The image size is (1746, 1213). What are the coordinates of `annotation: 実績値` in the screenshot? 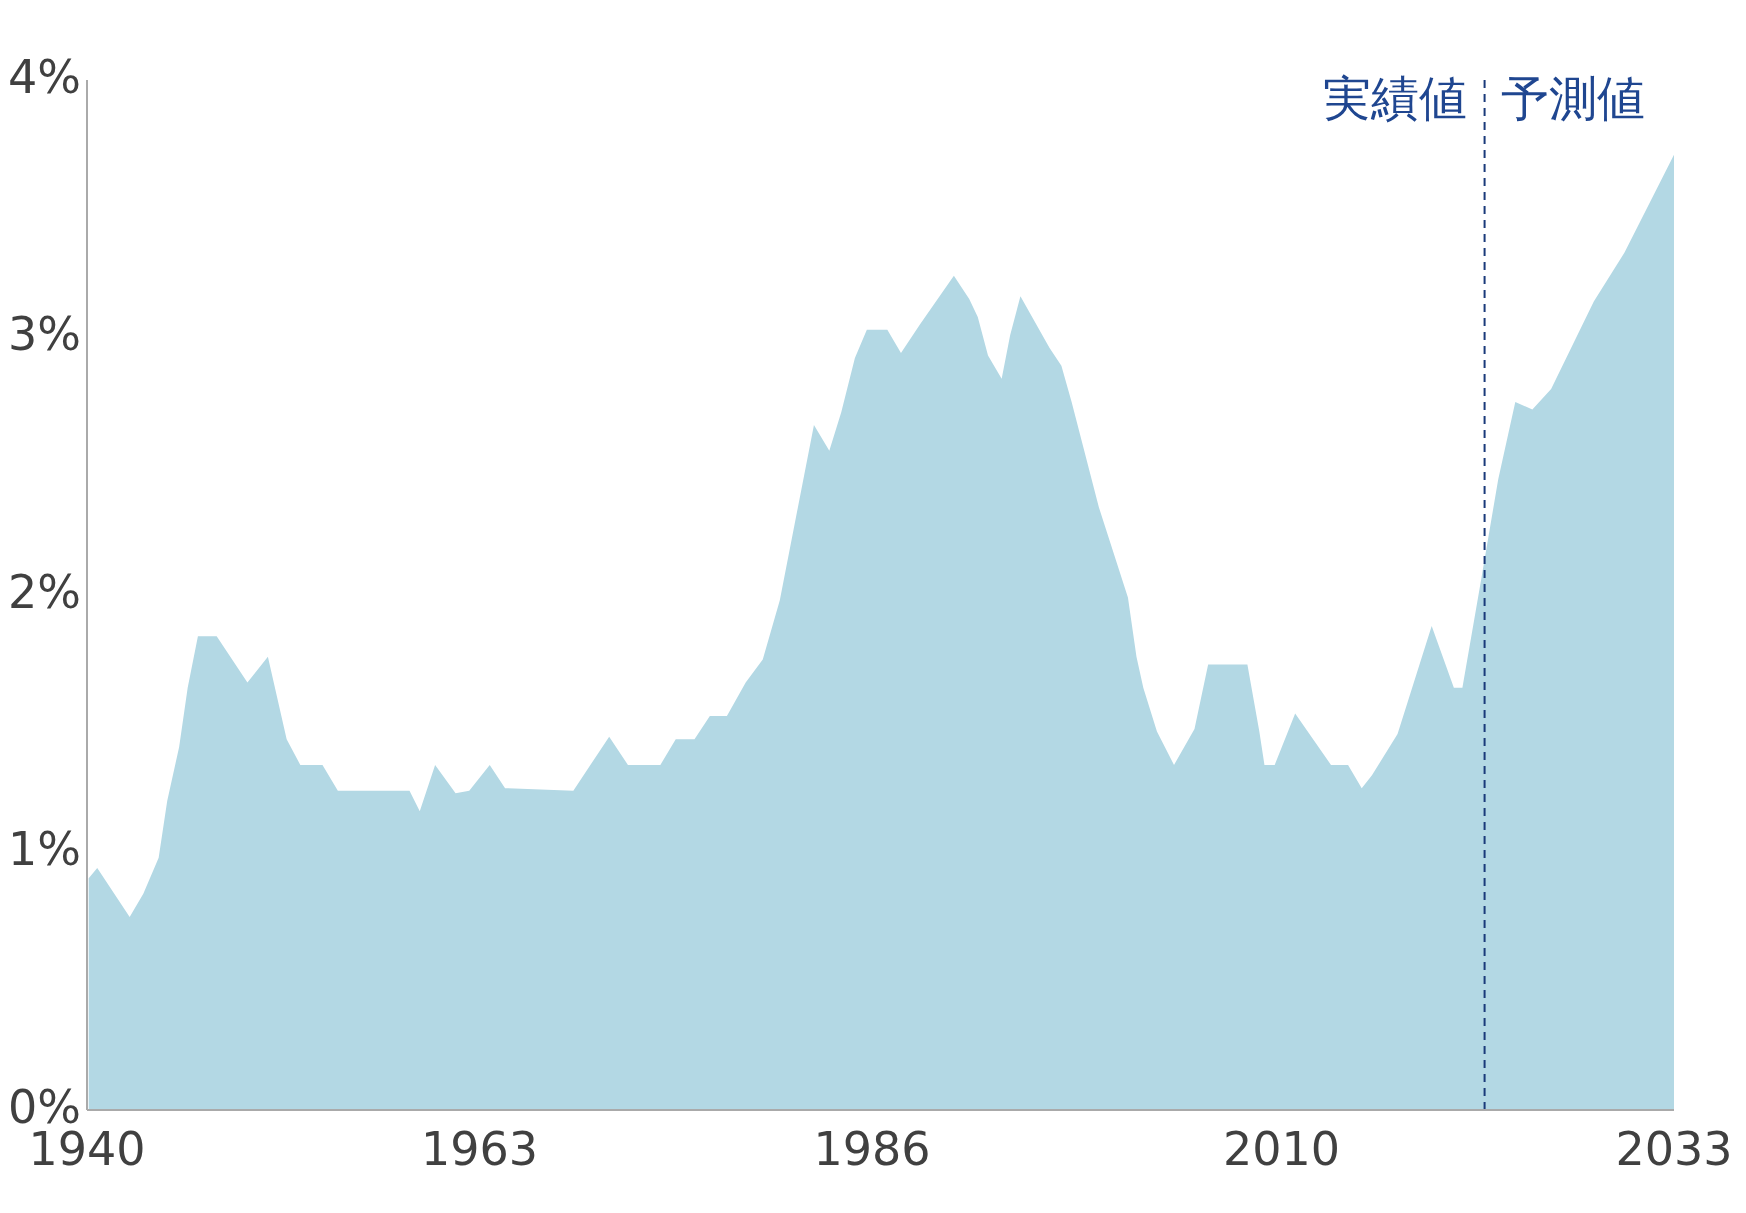 It's located at (1394, 98).